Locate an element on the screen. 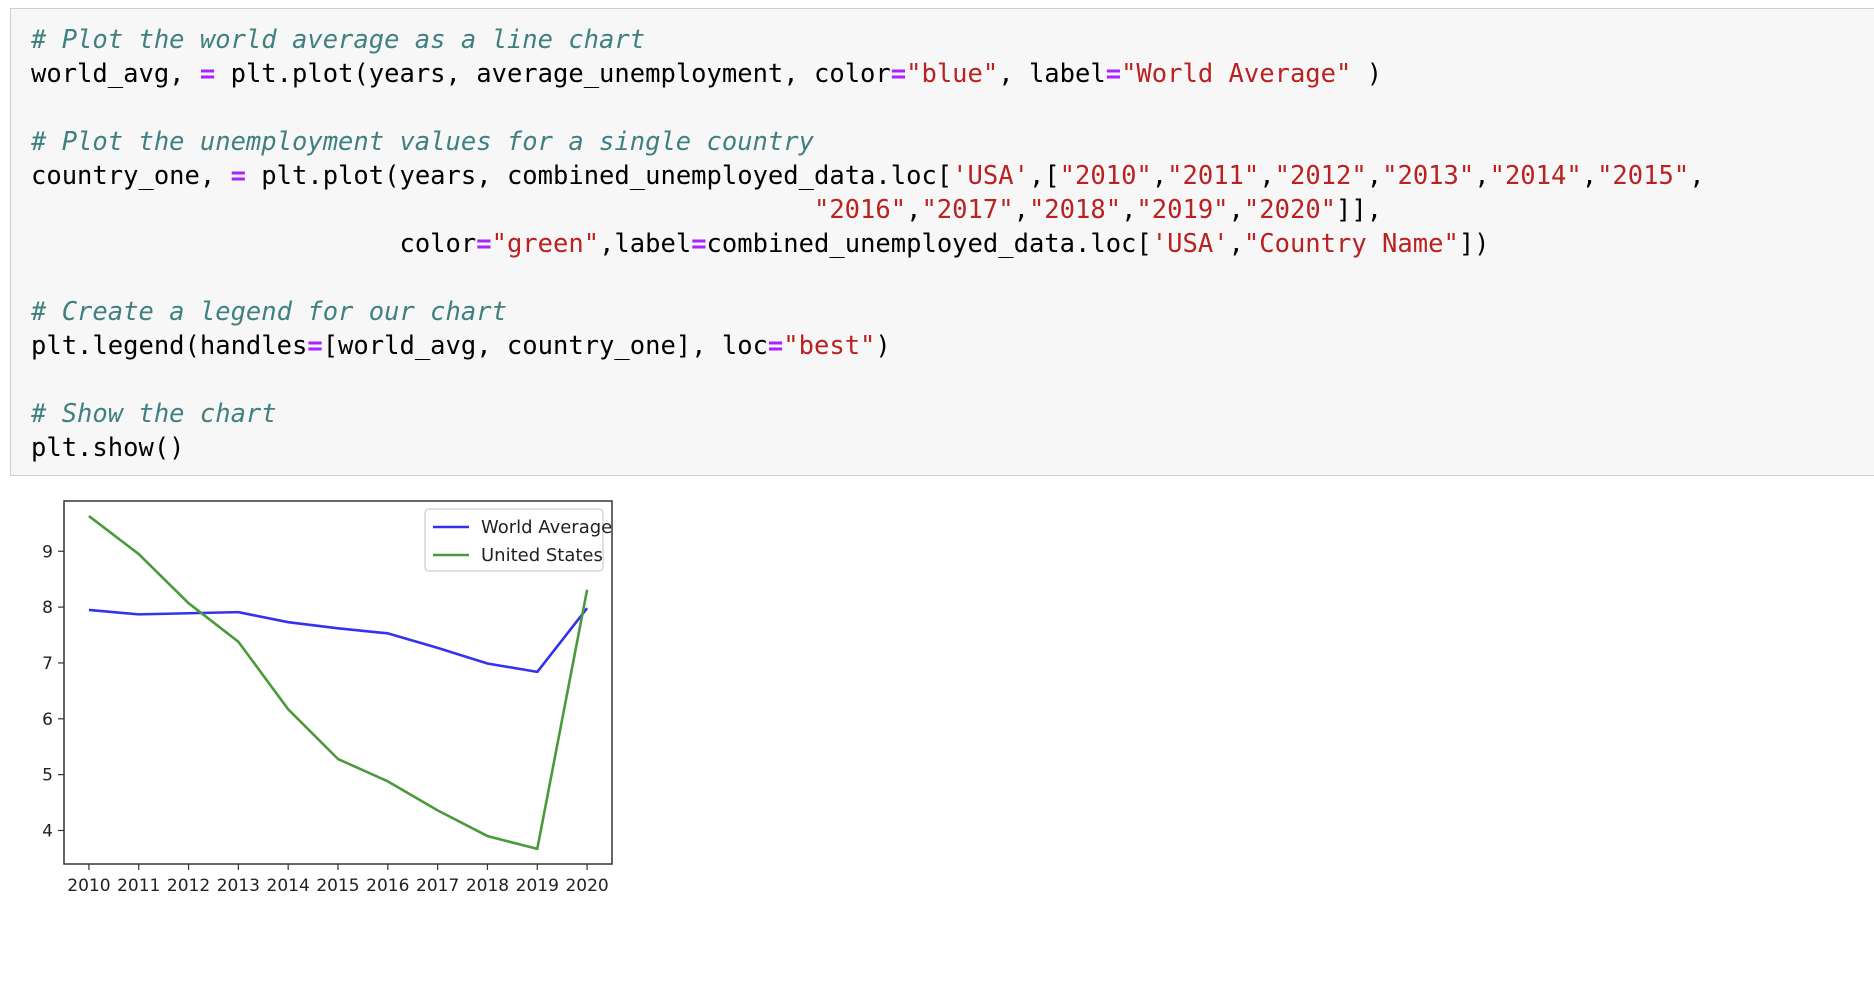 This screenshot has height=984, width=1874. code-text: , label is located at coordinates (1052, 74).